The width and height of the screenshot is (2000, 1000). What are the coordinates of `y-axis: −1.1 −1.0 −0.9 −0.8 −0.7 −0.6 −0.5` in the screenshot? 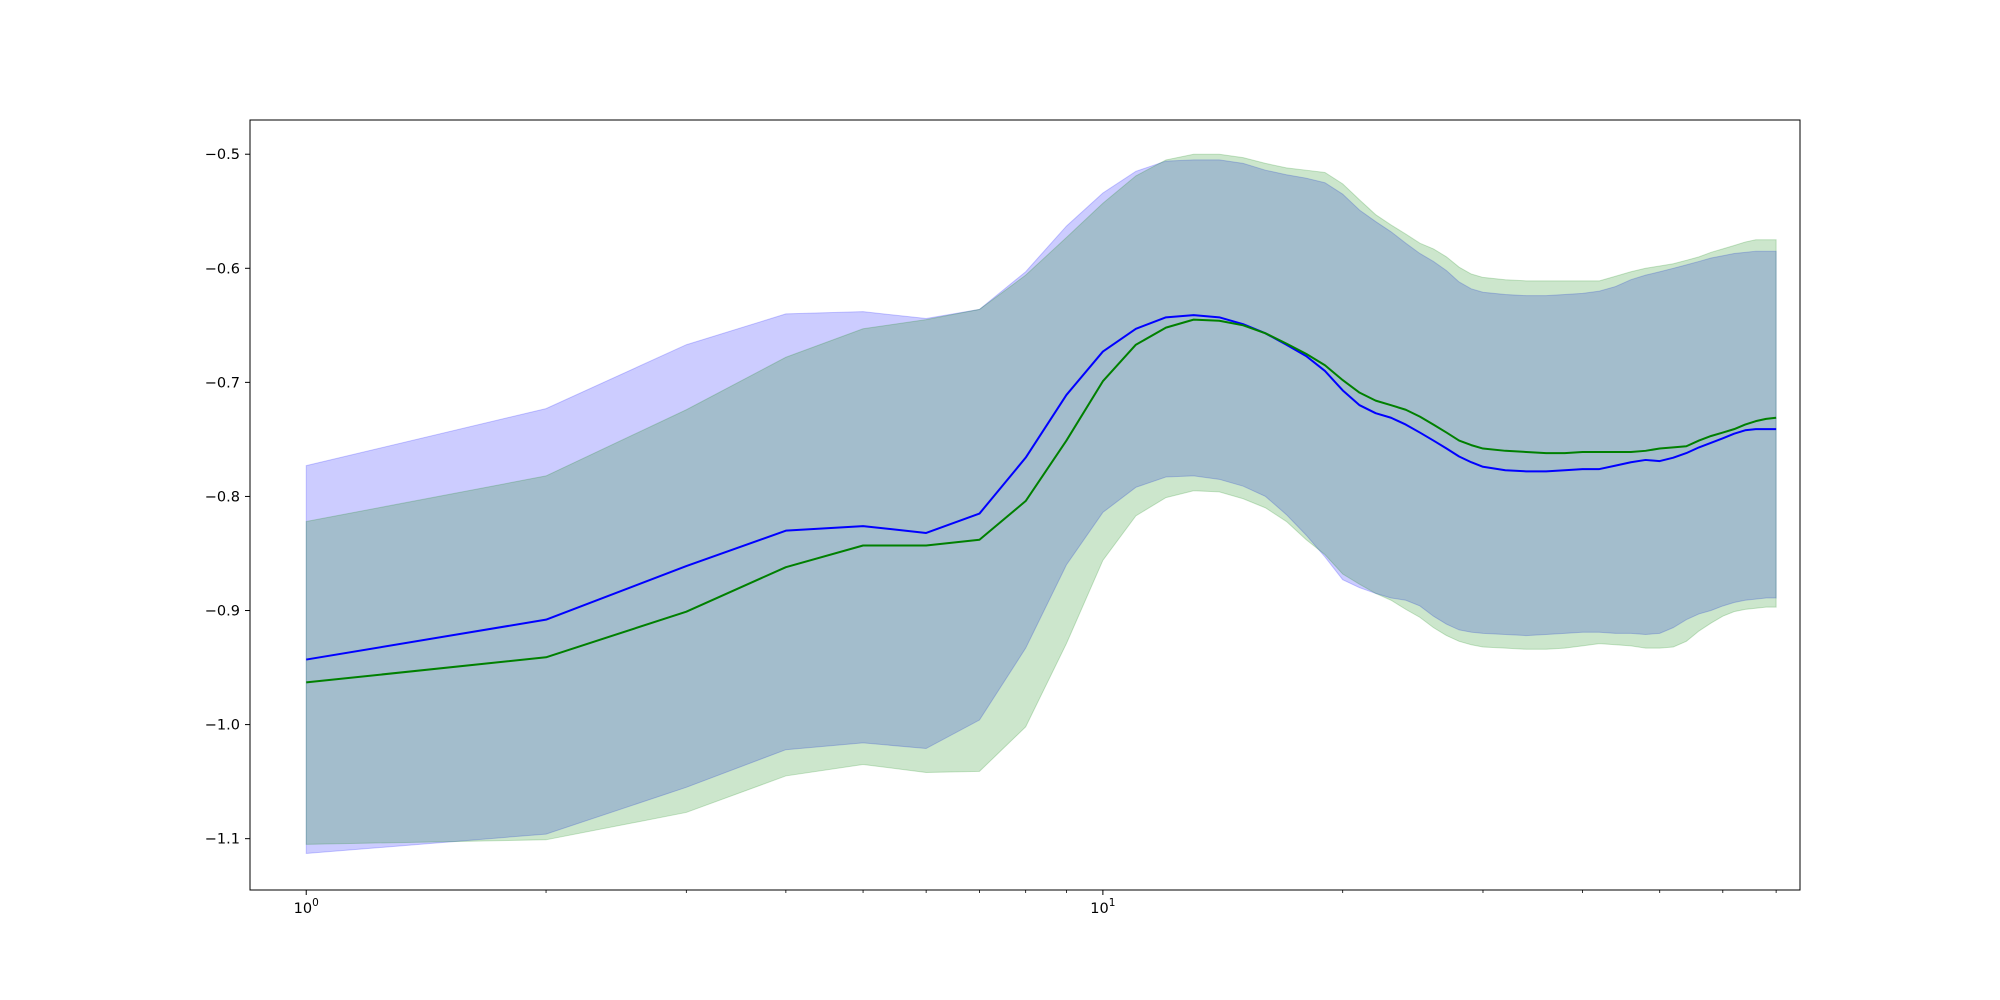 It's located at (227, 497).